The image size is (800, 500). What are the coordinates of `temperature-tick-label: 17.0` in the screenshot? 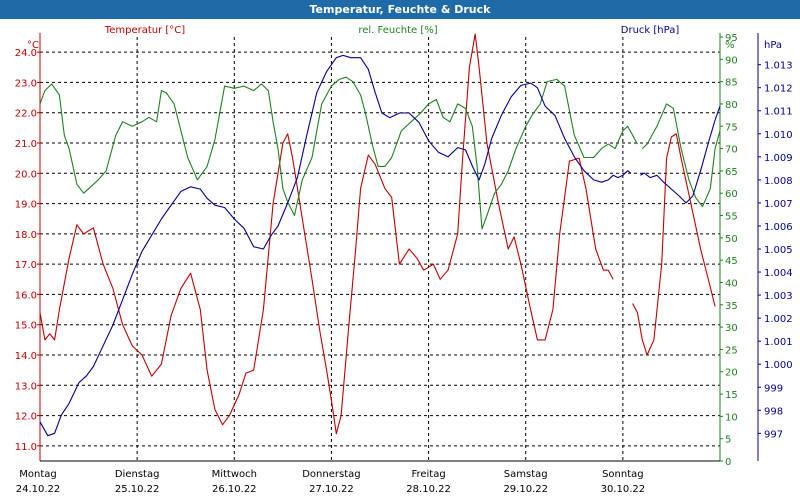 It's located at (26, 265).